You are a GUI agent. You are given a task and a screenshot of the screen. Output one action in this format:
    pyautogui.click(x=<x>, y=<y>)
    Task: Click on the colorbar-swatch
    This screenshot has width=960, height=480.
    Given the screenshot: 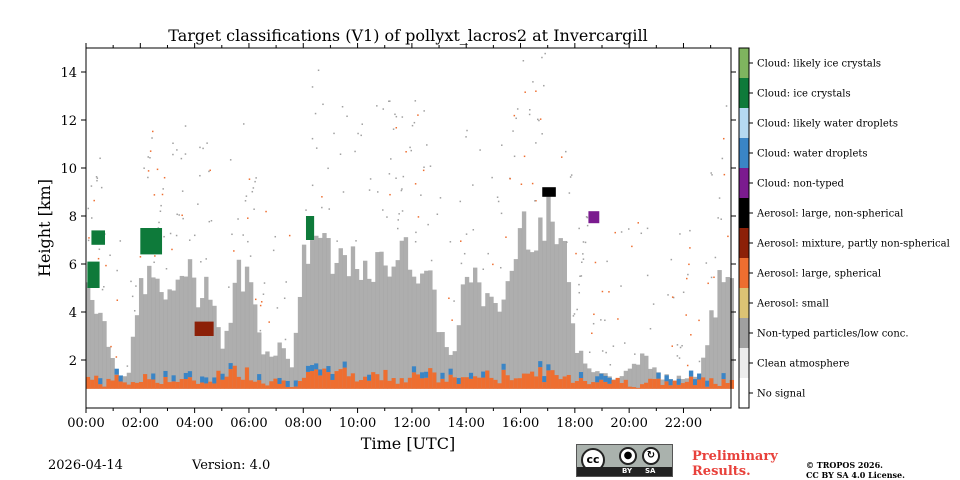 What is the action you would take?
    pyautogui.click(x=744, y=213)
    